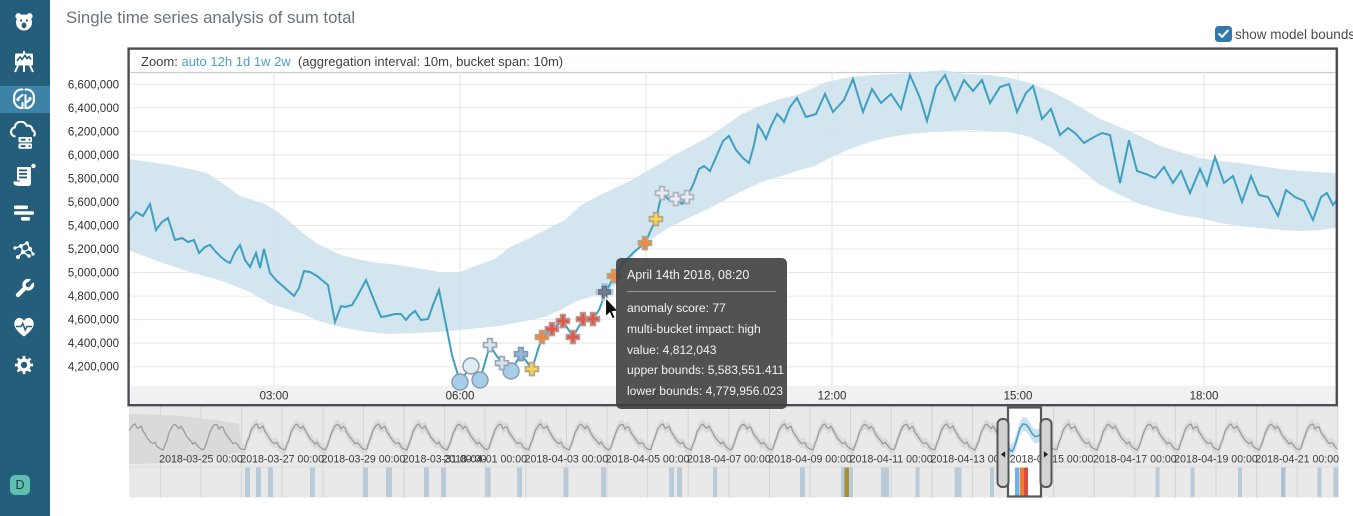 The height and width of the screenshot is (516, 1353). What do you see at coordinates (93, 274) in the screenshot?
I see `svg-text: 5,000,000` at bounding box center [93, 274].